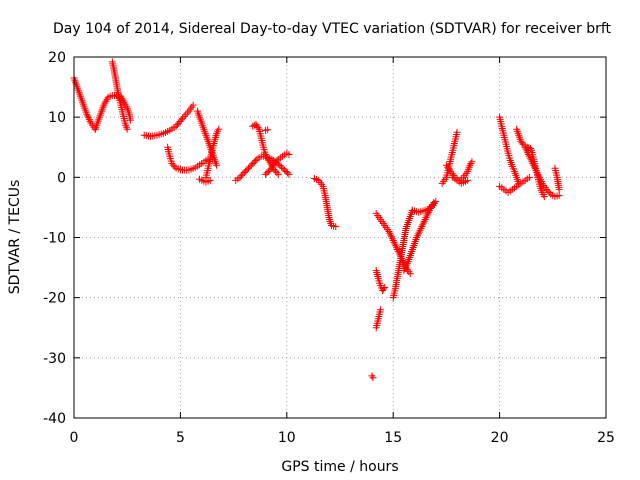  Describe the element at coordinates (342, 438) in the screenshot. I see `x-tick-labels: 0 5 10 15 20 25` at that location.